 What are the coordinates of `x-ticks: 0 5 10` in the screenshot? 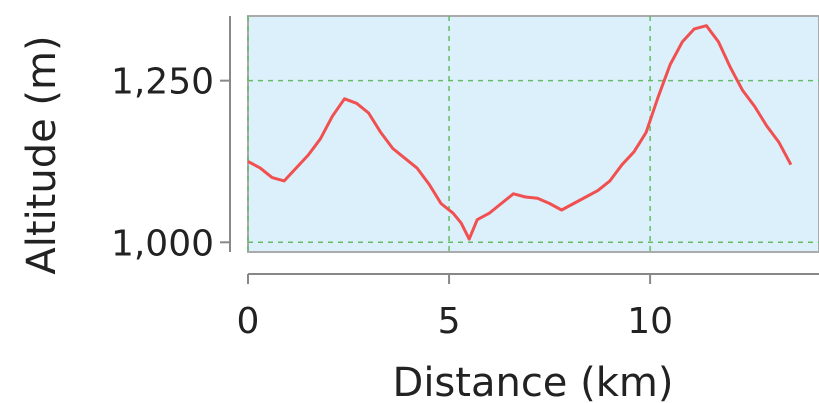 It's located at (455, 308).